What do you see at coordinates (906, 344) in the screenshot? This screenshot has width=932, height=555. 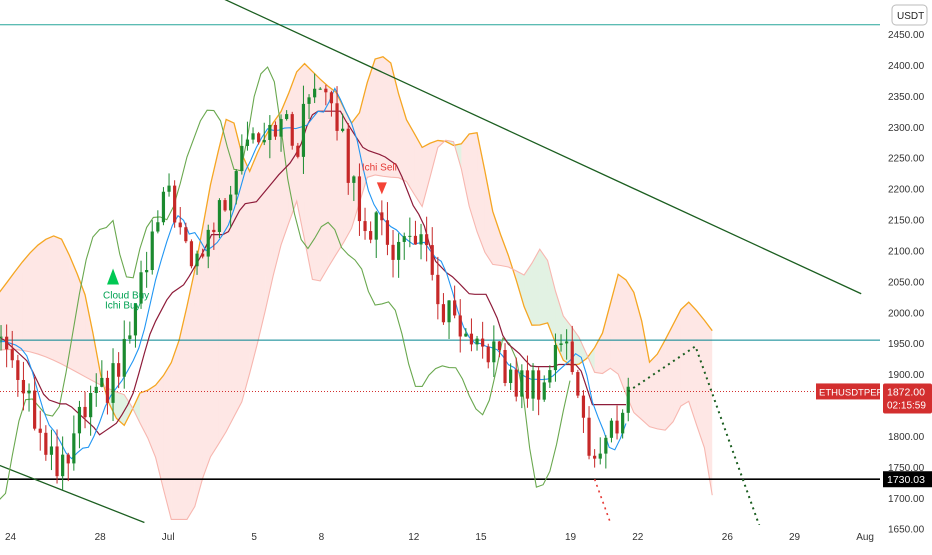 I see `y-tick-label: 1950.00` at bounding box center [906, 344].